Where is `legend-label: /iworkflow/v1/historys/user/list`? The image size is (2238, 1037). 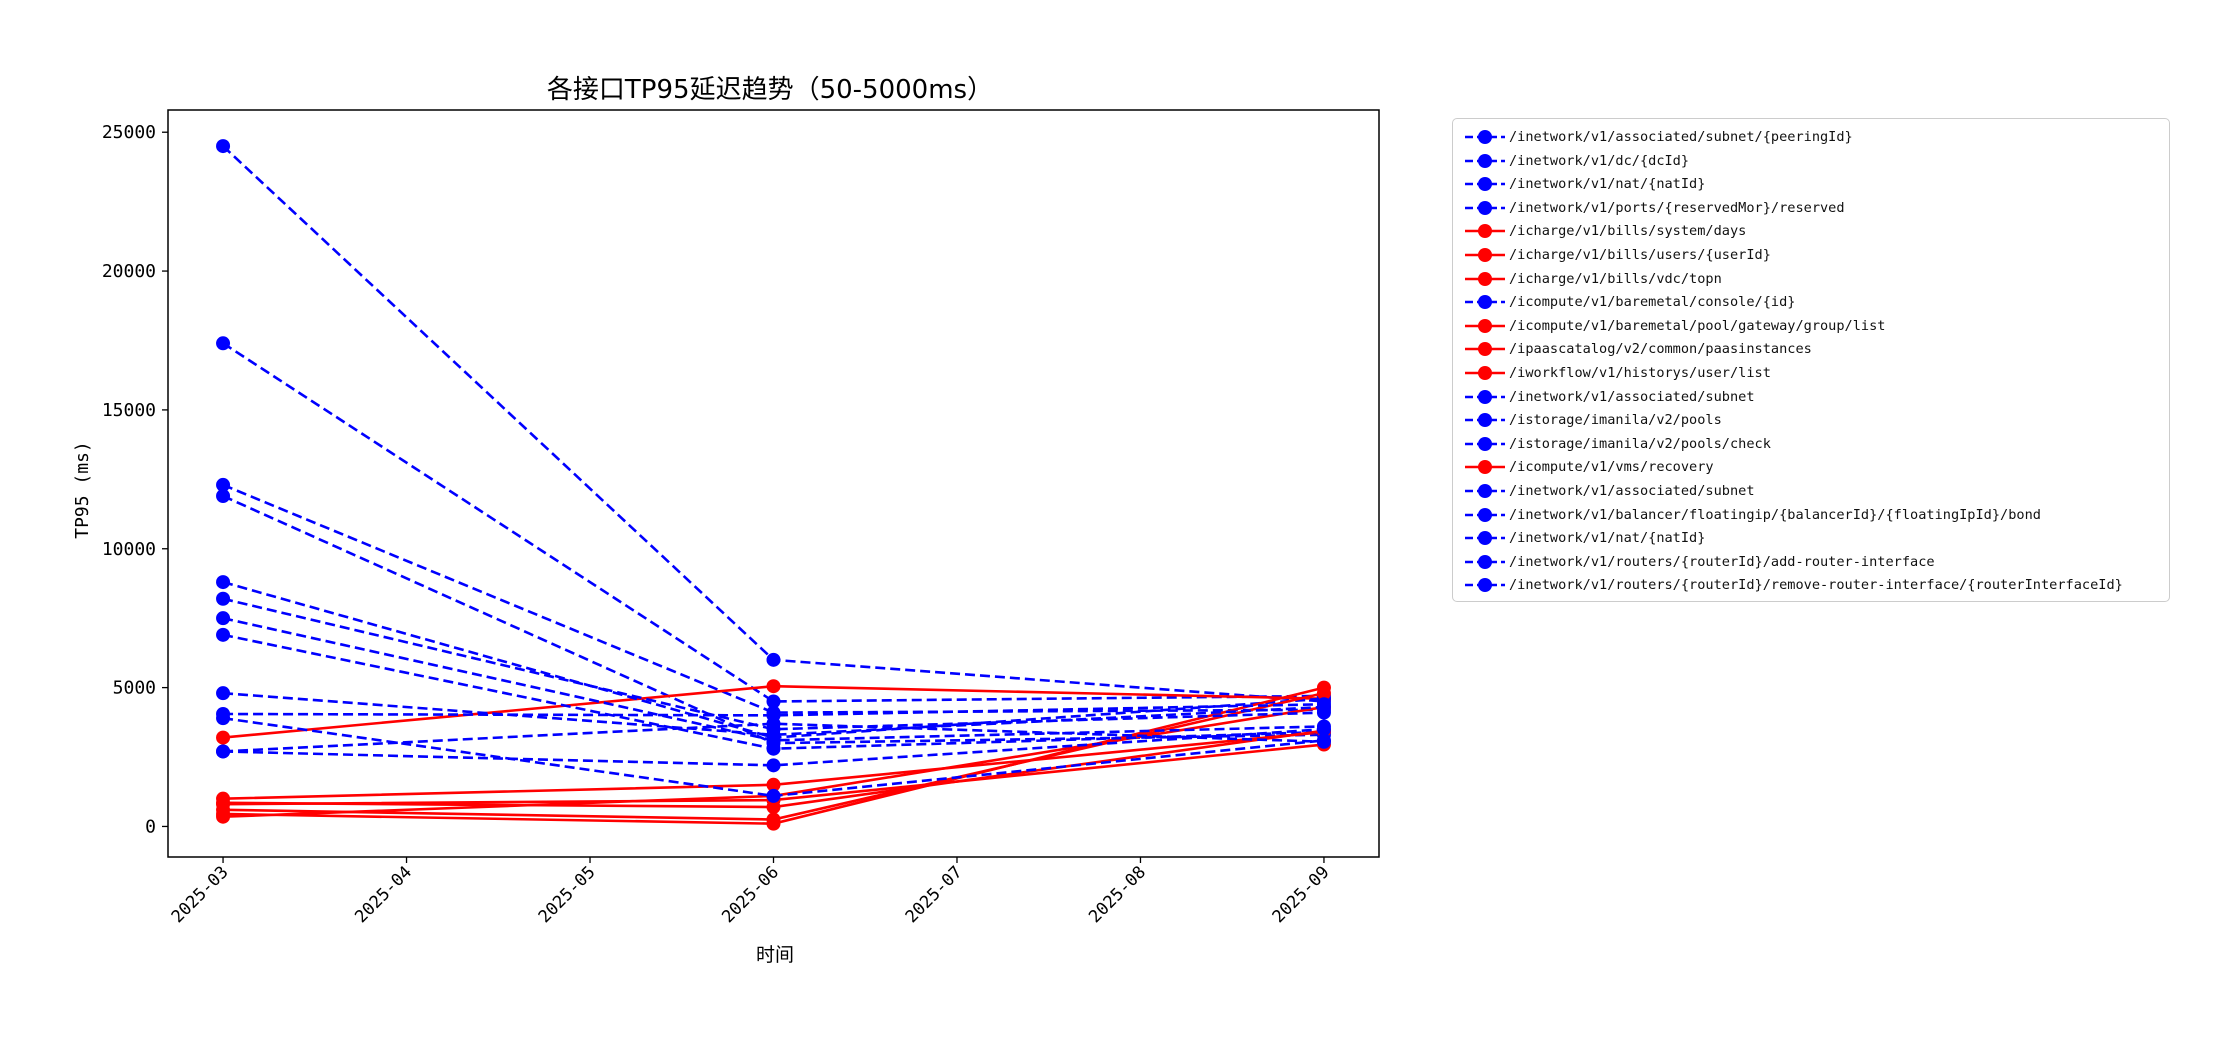 legend-label: /iworkflow/v1/historys/user/list is located at coordinates (1640, 373).